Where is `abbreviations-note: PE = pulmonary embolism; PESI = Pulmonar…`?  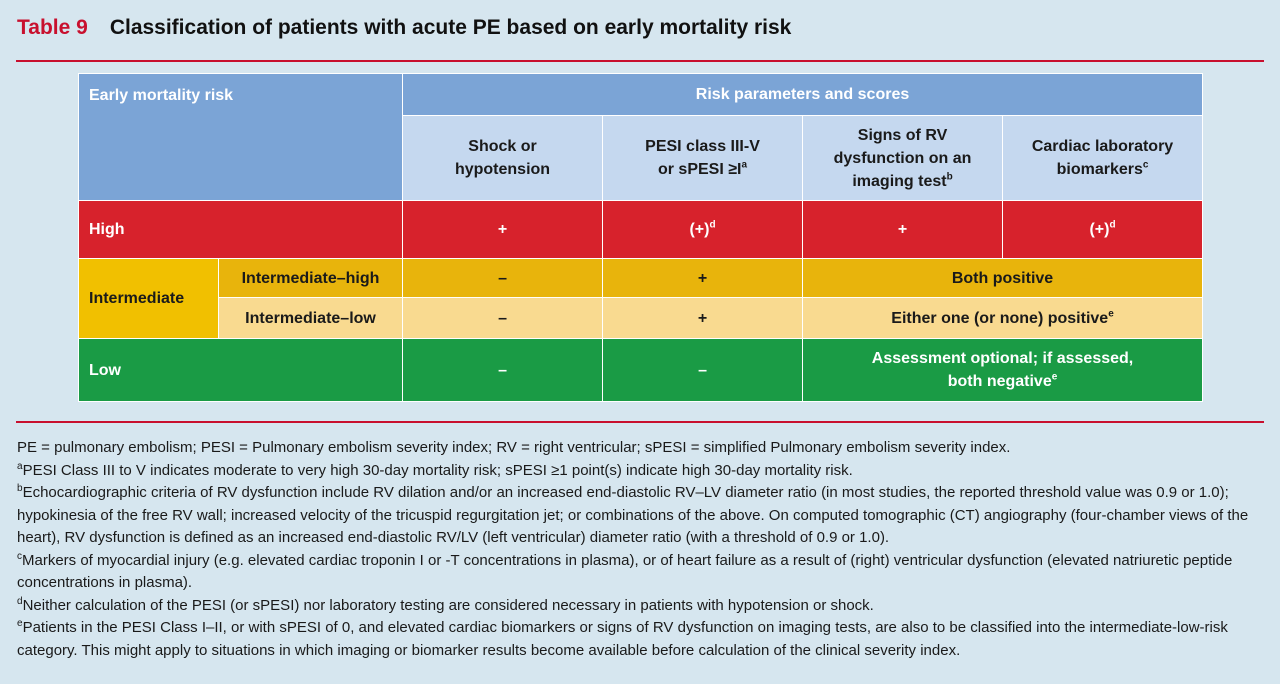
abbreviations-note: PE = pulmonary embolism; PESI = Pulmonar… is located at coordinates (514, 447).